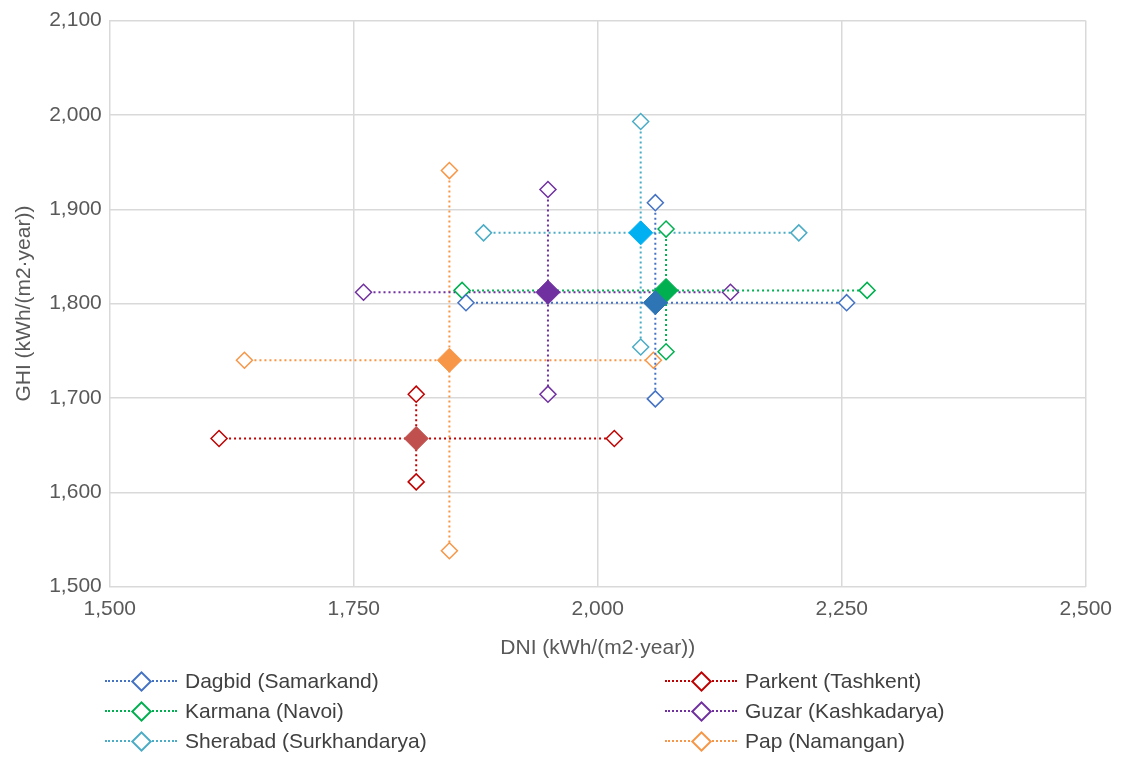 The width and height of the screenshot is (1122, 759). What do you see at coordinates (306, 740) in the screenshot?
I see `legend-label: Sherabad (Surkhandarya)` at bounding box center [306, 740].